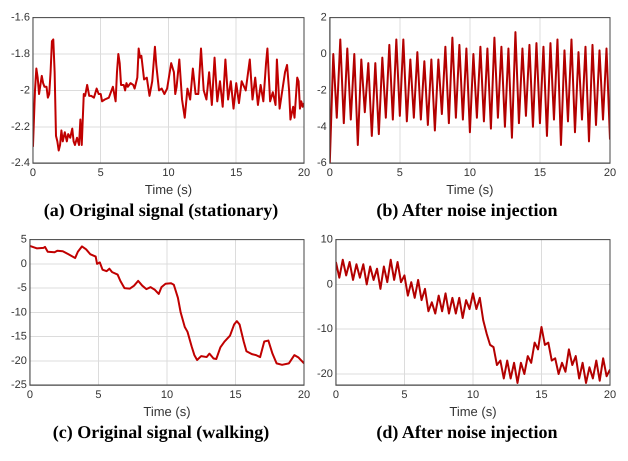 This screenshot has width=628, height=461. Describe the element at coordinates (20, 163) in the screenshot. I see `y-tick-label: -2.4` at that location.